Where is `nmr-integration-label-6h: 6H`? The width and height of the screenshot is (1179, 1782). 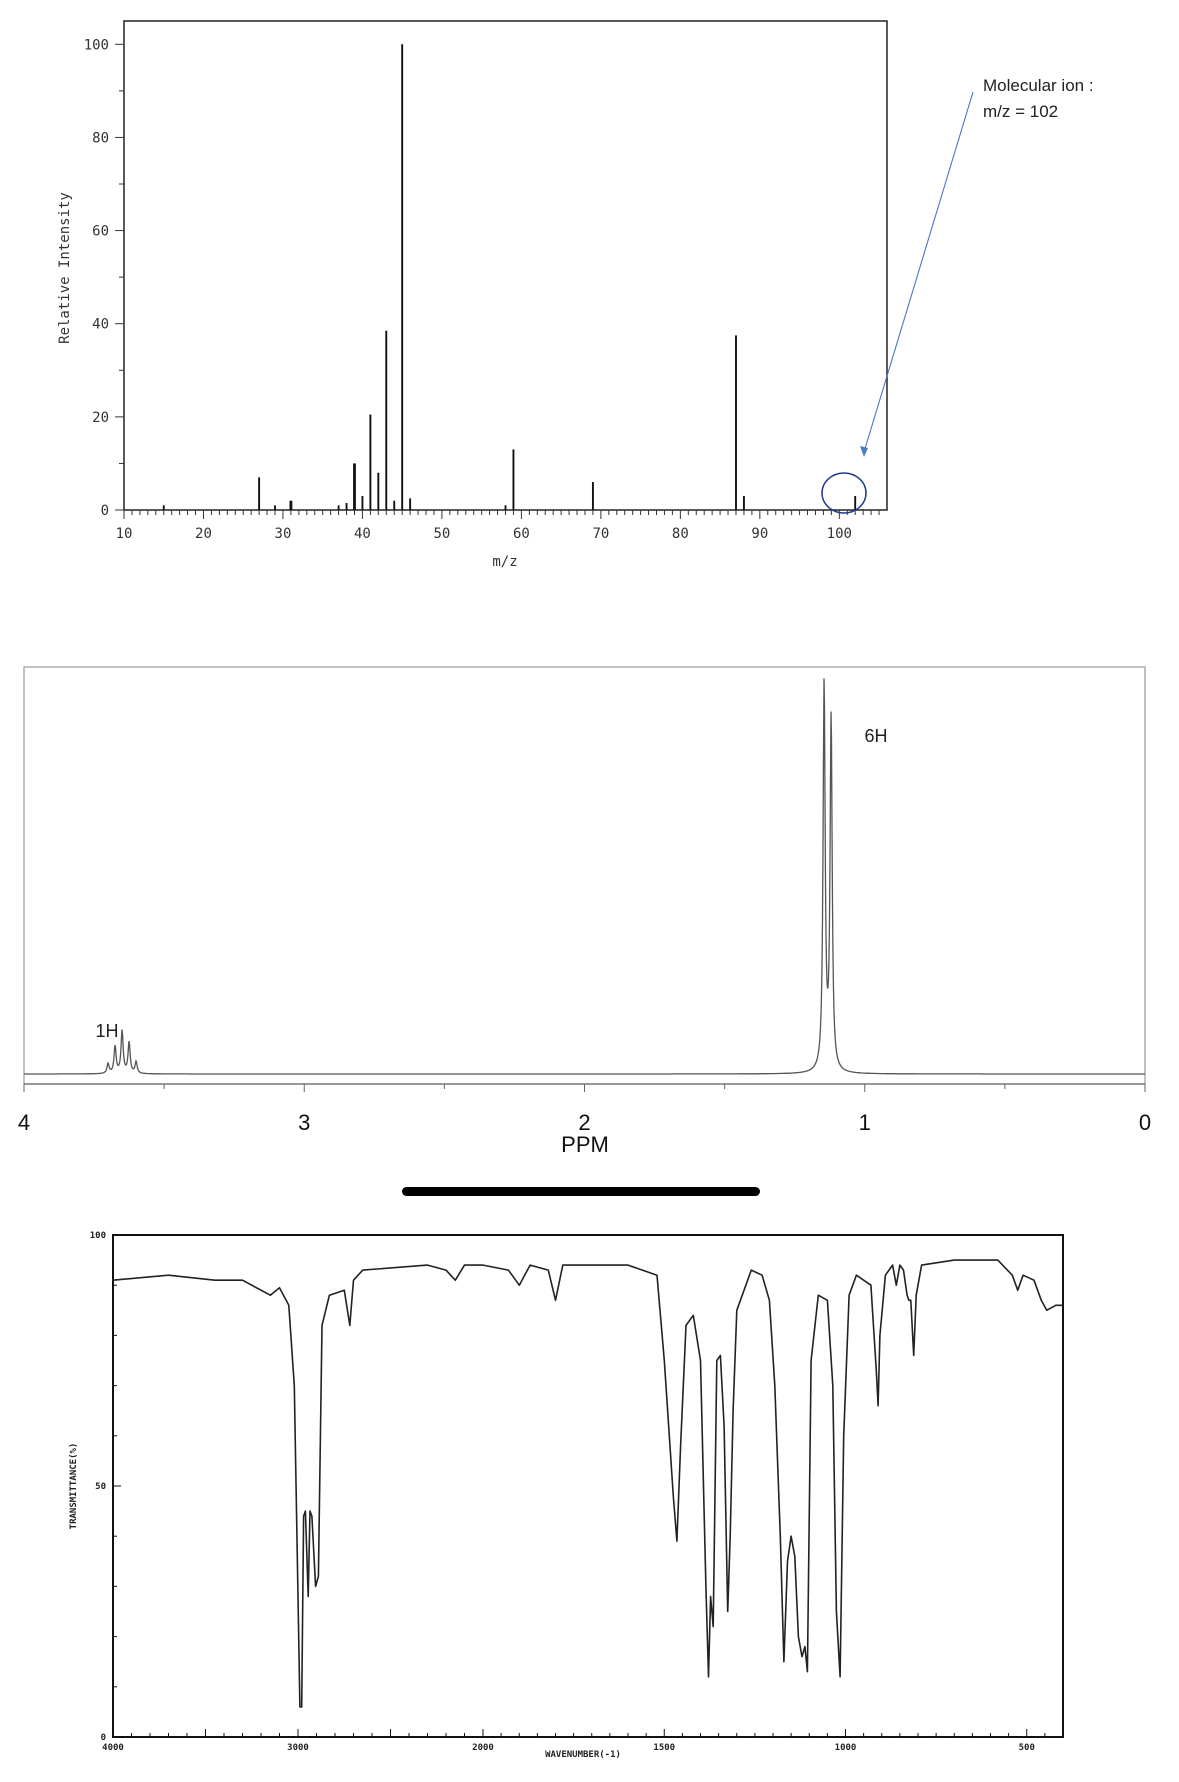 nmr-integration-label-6h: 6H is located at coordinates (875, 736).